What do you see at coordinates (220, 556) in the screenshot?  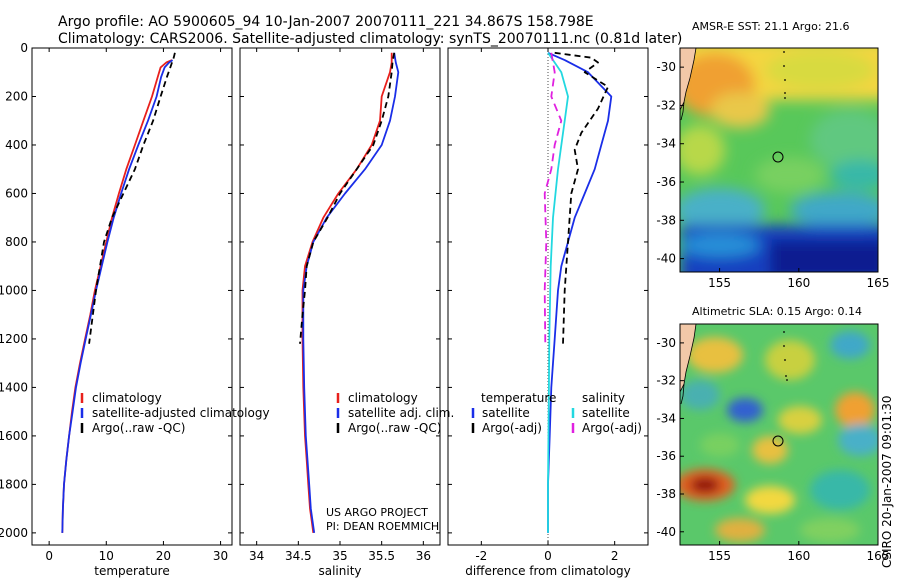 I see `x-tick-label: 30` at bounding box center [220, 556].